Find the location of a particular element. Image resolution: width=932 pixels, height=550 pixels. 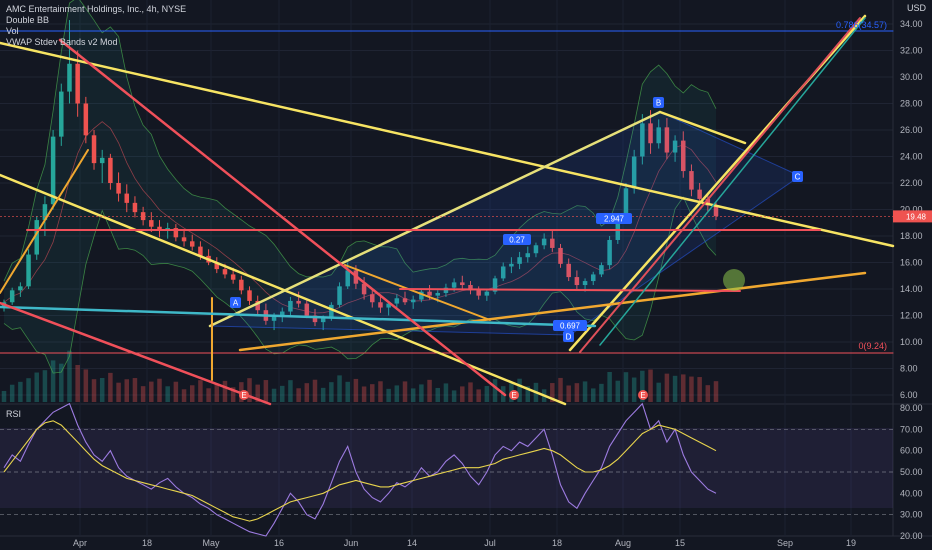

red-horizontal-mid is located at coordinates (570, 290).